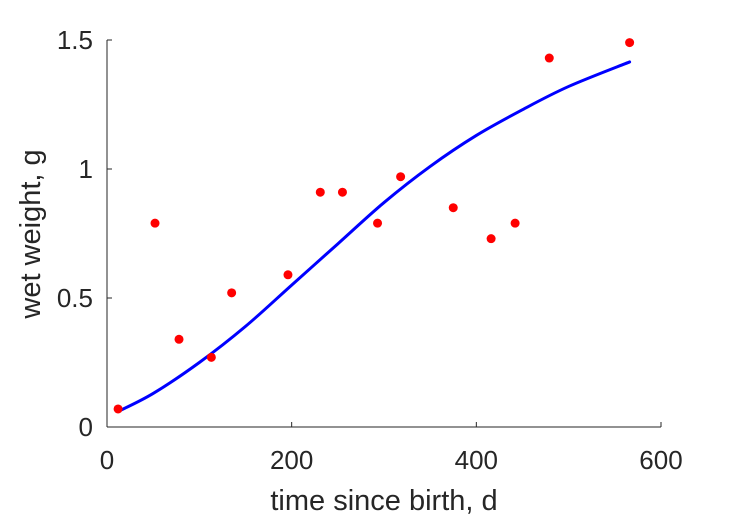 The height and width of the screenshot is (521, 729). Describe the element at coordinates (86, 427) in the screenshot. I see `y-tick-label: 0` at that location.